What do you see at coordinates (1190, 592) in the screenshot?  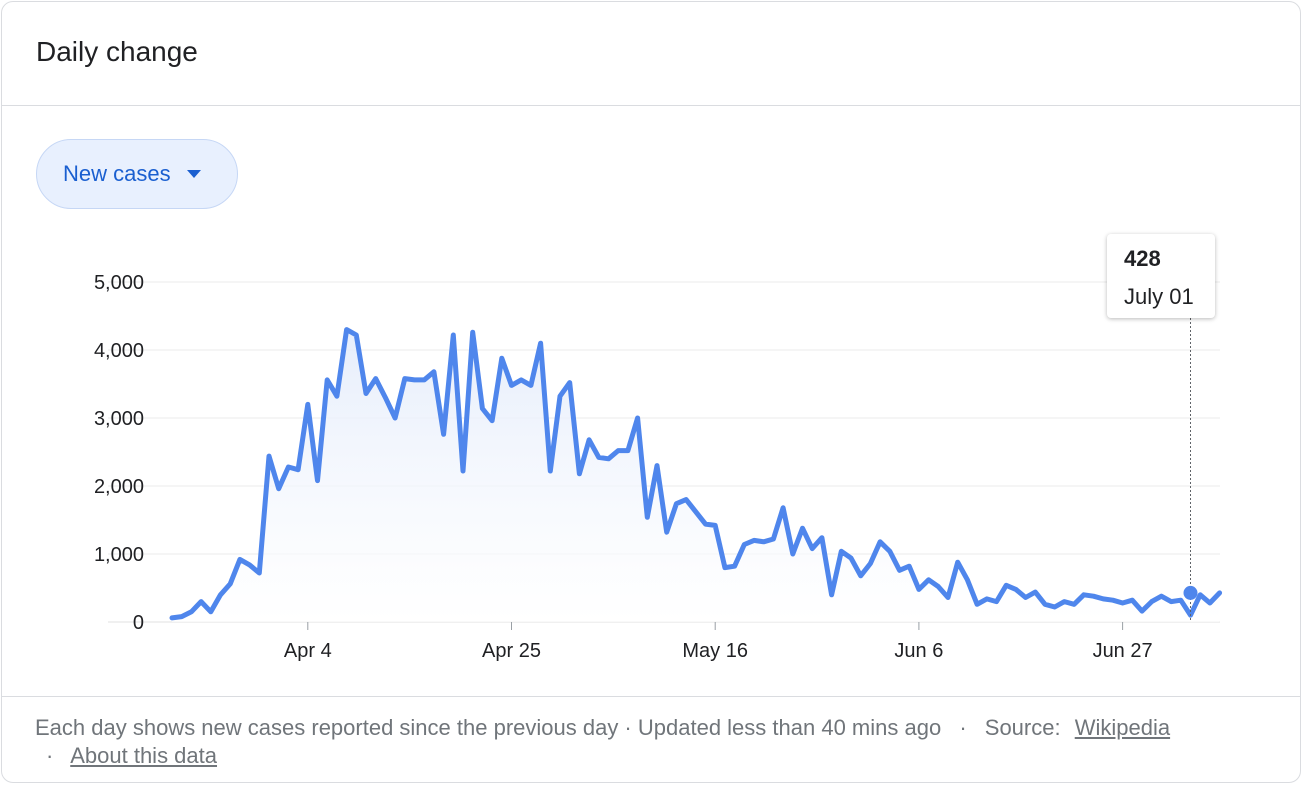 I see `highlight-point` at bounding box center [1190, 592].